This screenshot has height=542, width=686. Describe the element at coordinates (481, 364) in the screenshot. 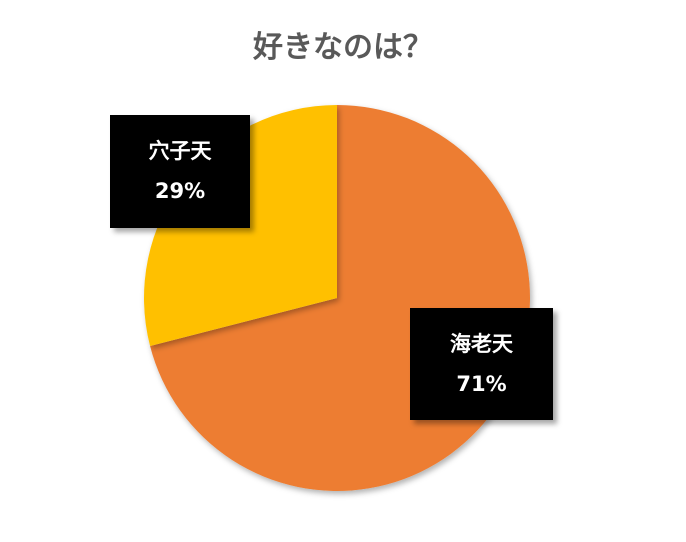

I see `data-label-ebi: 海老天 71%` at that location.